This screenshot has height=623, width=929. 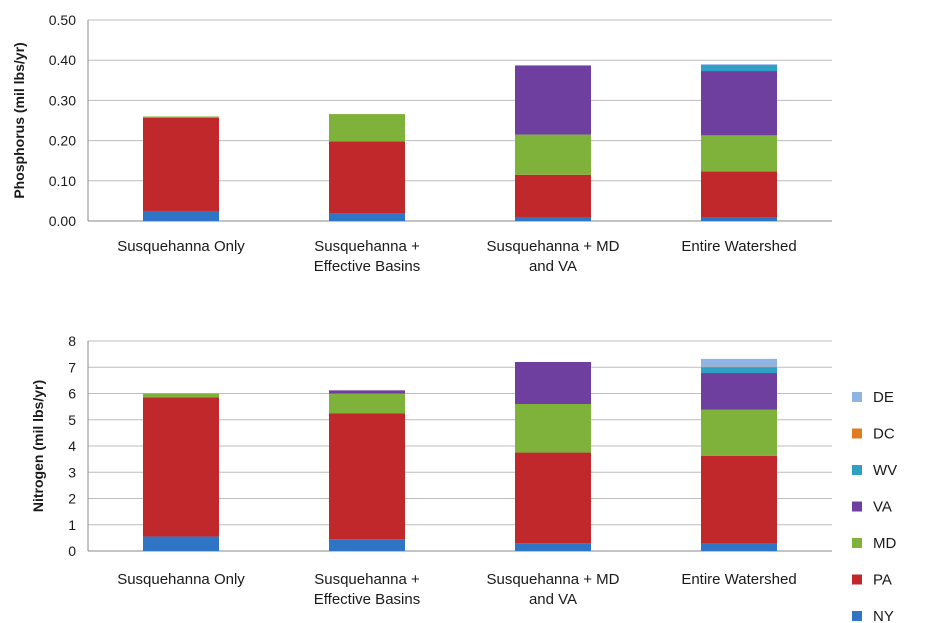 I want to click on legend-swatch-wv, so click(x=857, y=470).